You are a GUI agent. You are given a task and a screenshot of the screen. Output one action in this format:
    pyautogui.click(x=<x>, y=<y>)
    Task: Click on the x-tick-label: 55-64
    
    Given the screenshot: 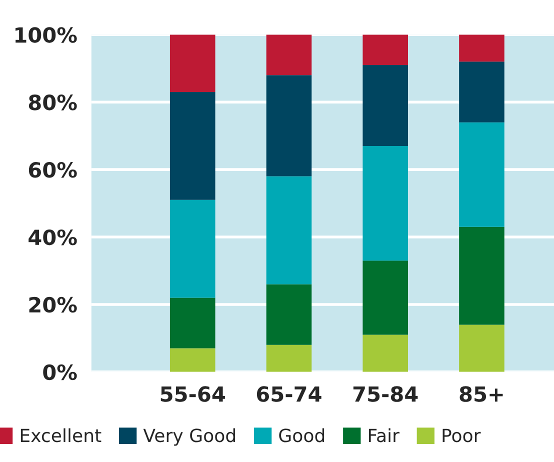 What is the action you would take?
    pyautogui.click(x=192, y=394)
    